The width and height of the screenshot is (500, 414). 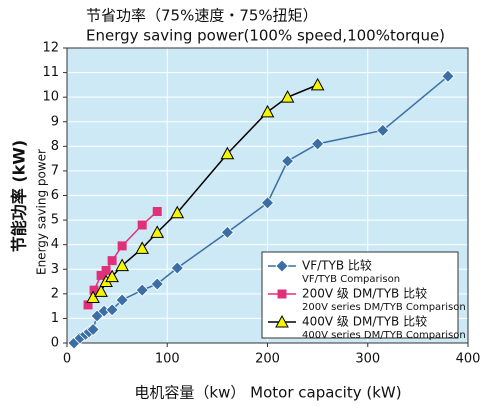 I want to click on y-axis-label: 节能功率 (kW), so click(x=19, y=196).